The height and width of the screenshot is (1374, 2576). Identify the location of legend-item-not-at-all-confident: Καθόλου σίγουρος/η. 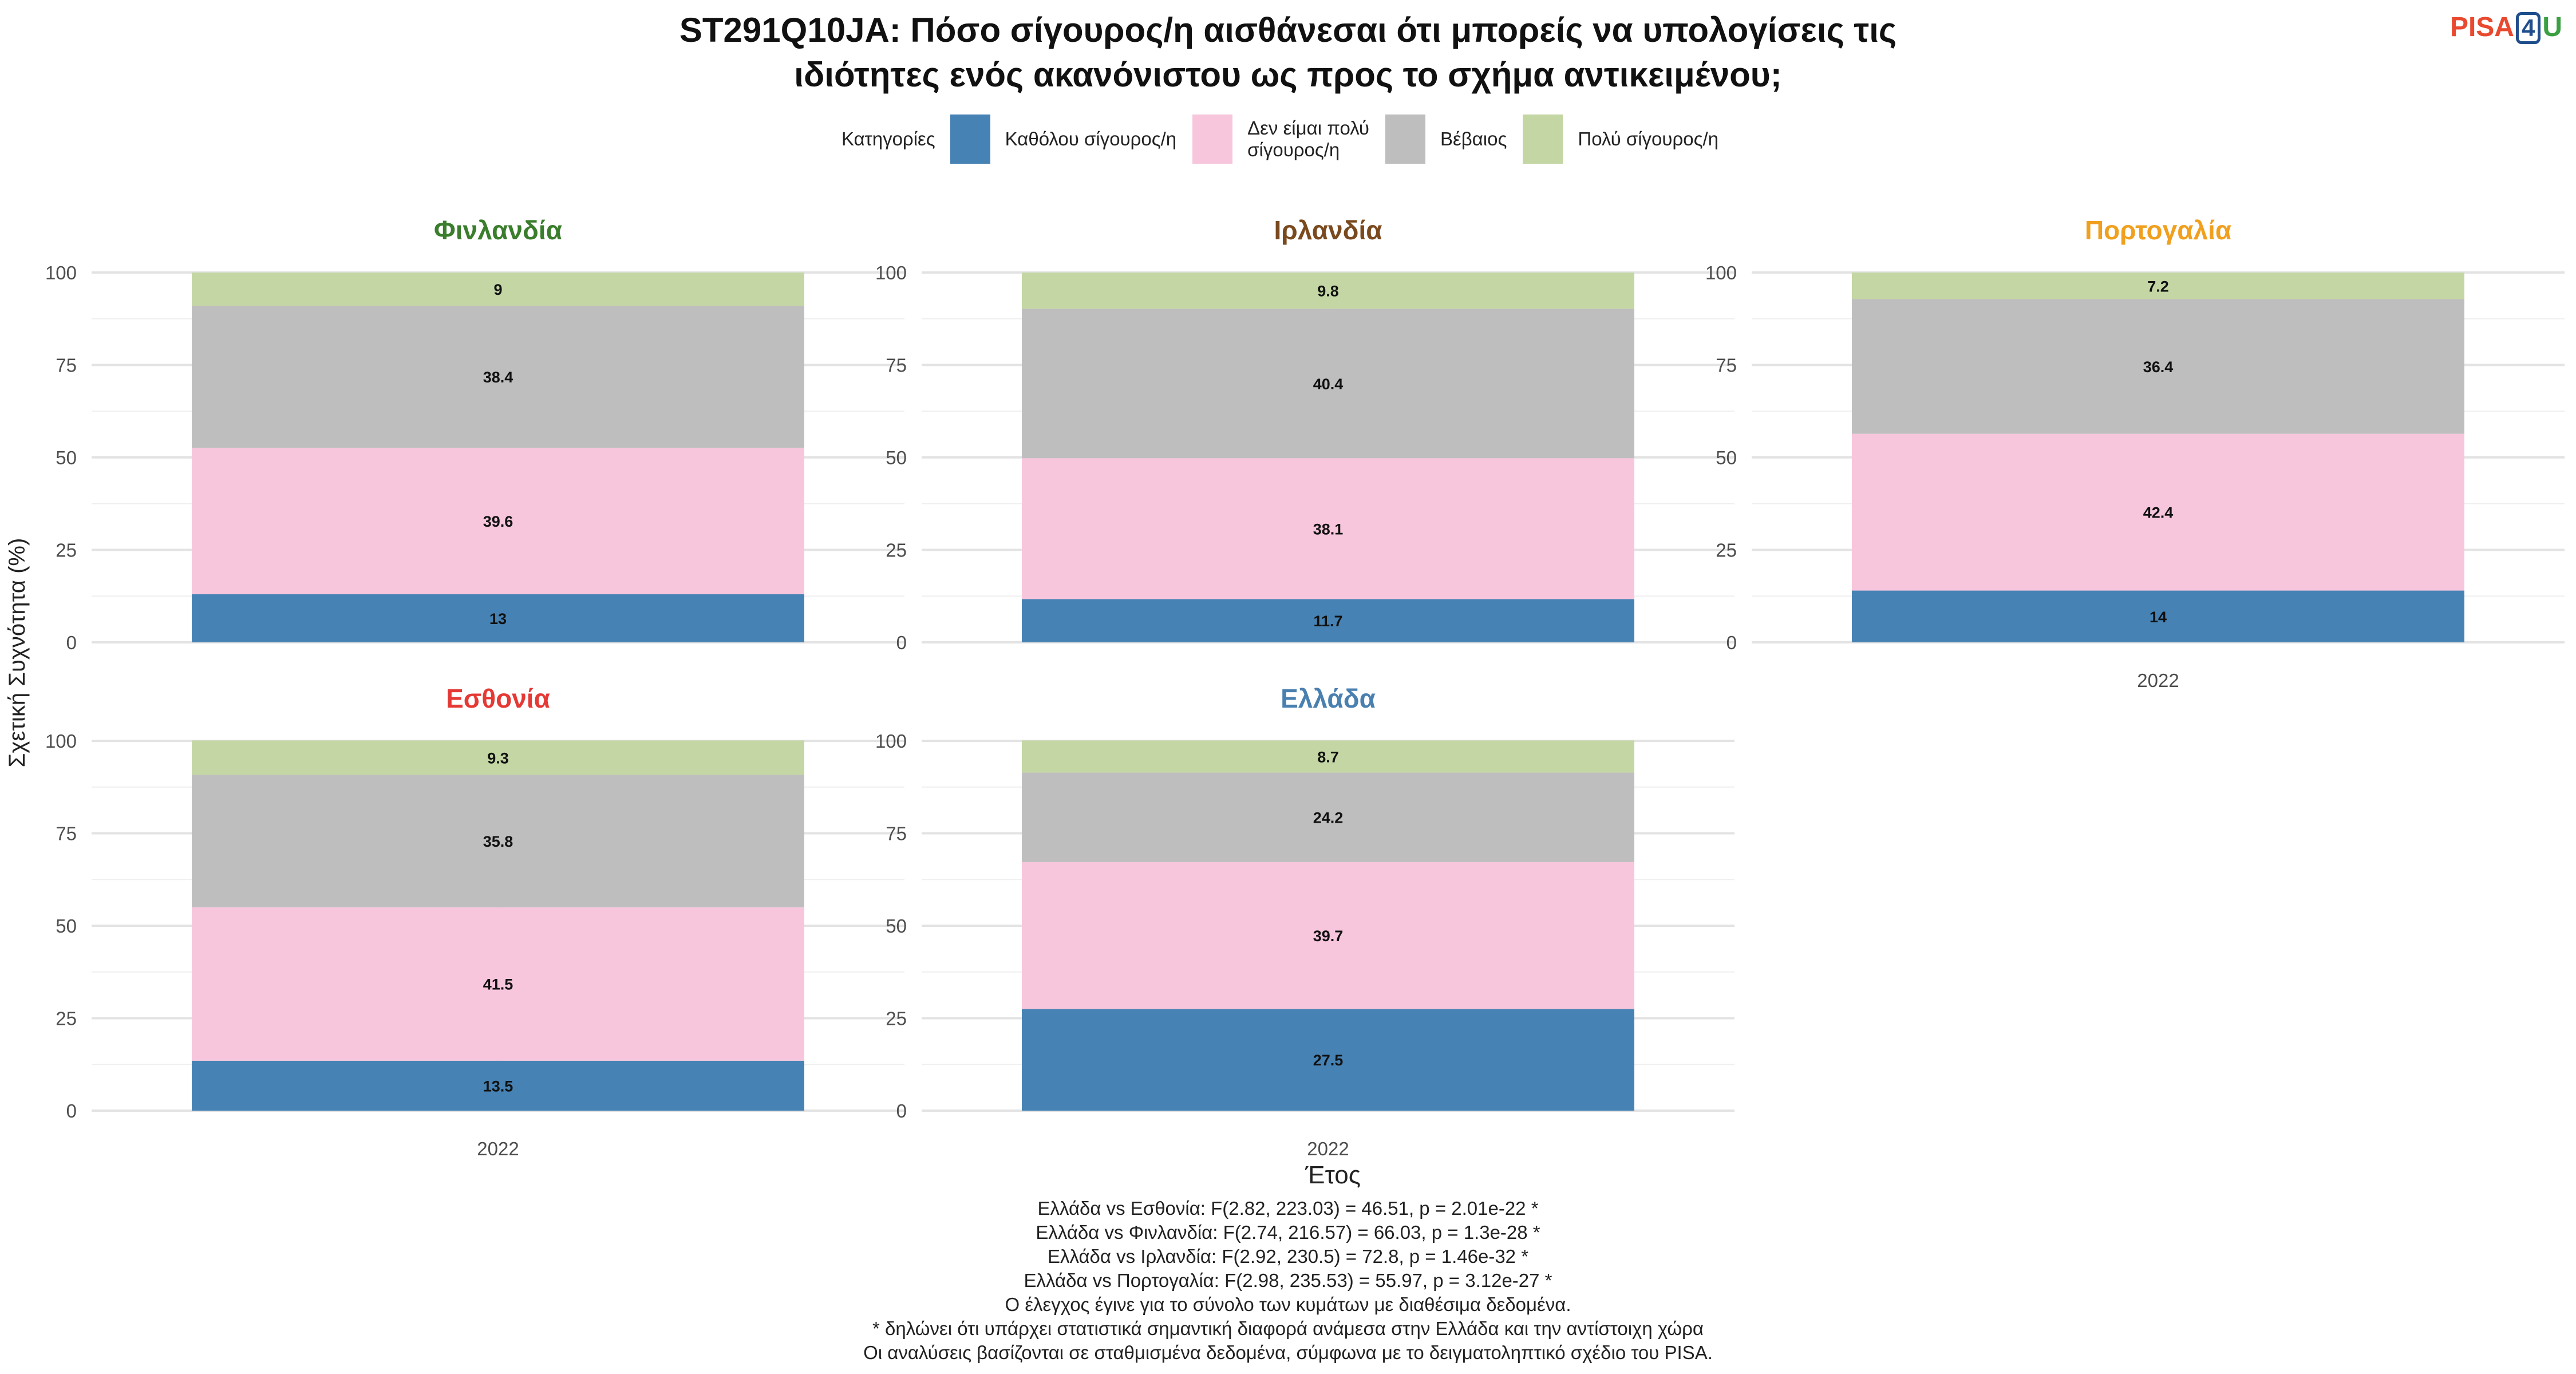
(1063, 139).